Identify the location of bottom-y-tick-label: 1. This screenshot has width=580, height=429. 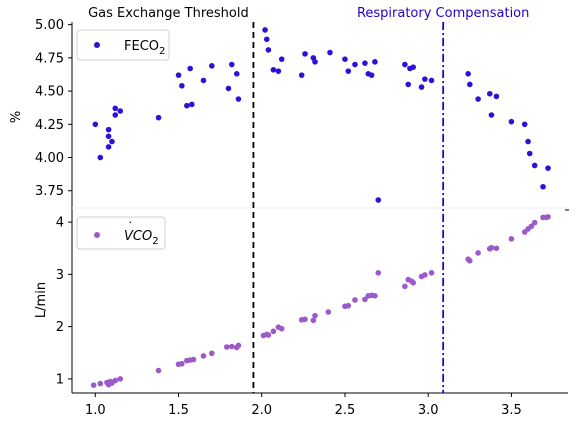
(60, 379).